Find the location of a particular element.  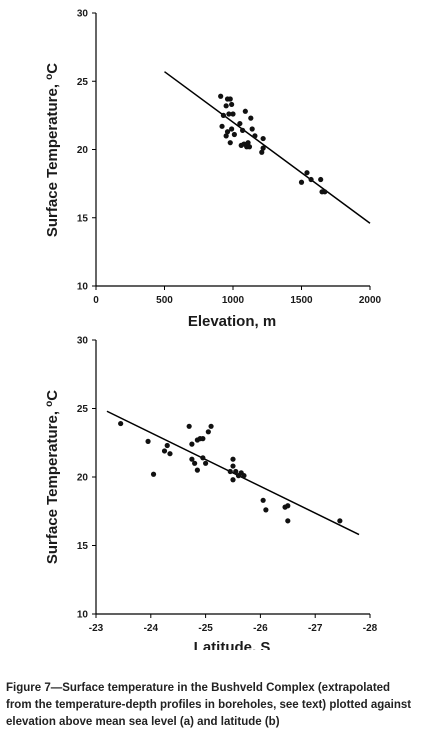

trend-line-a is located at coordinates (267, 147).